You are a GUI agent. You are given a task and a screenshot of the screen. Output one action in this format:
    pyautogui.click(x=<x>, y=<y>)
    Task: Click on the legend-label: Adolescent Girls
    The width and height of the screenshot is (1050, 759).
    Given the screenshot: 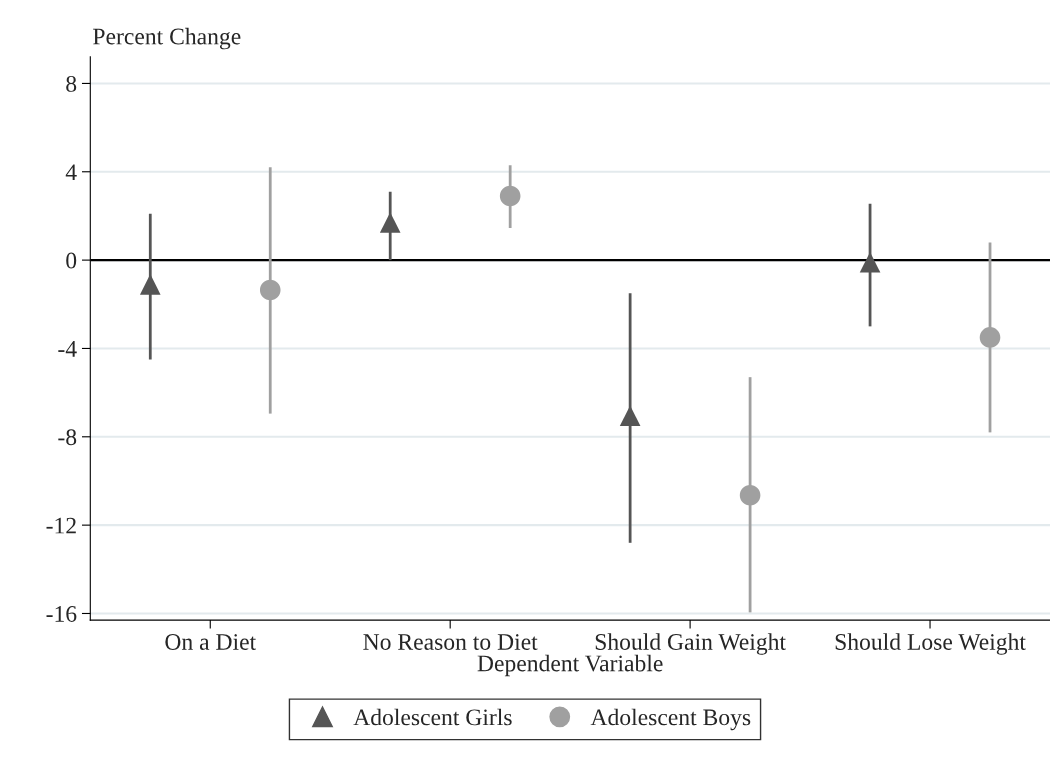 What is the action you would take?
    pyautogui.click(x=432, y=717)
    